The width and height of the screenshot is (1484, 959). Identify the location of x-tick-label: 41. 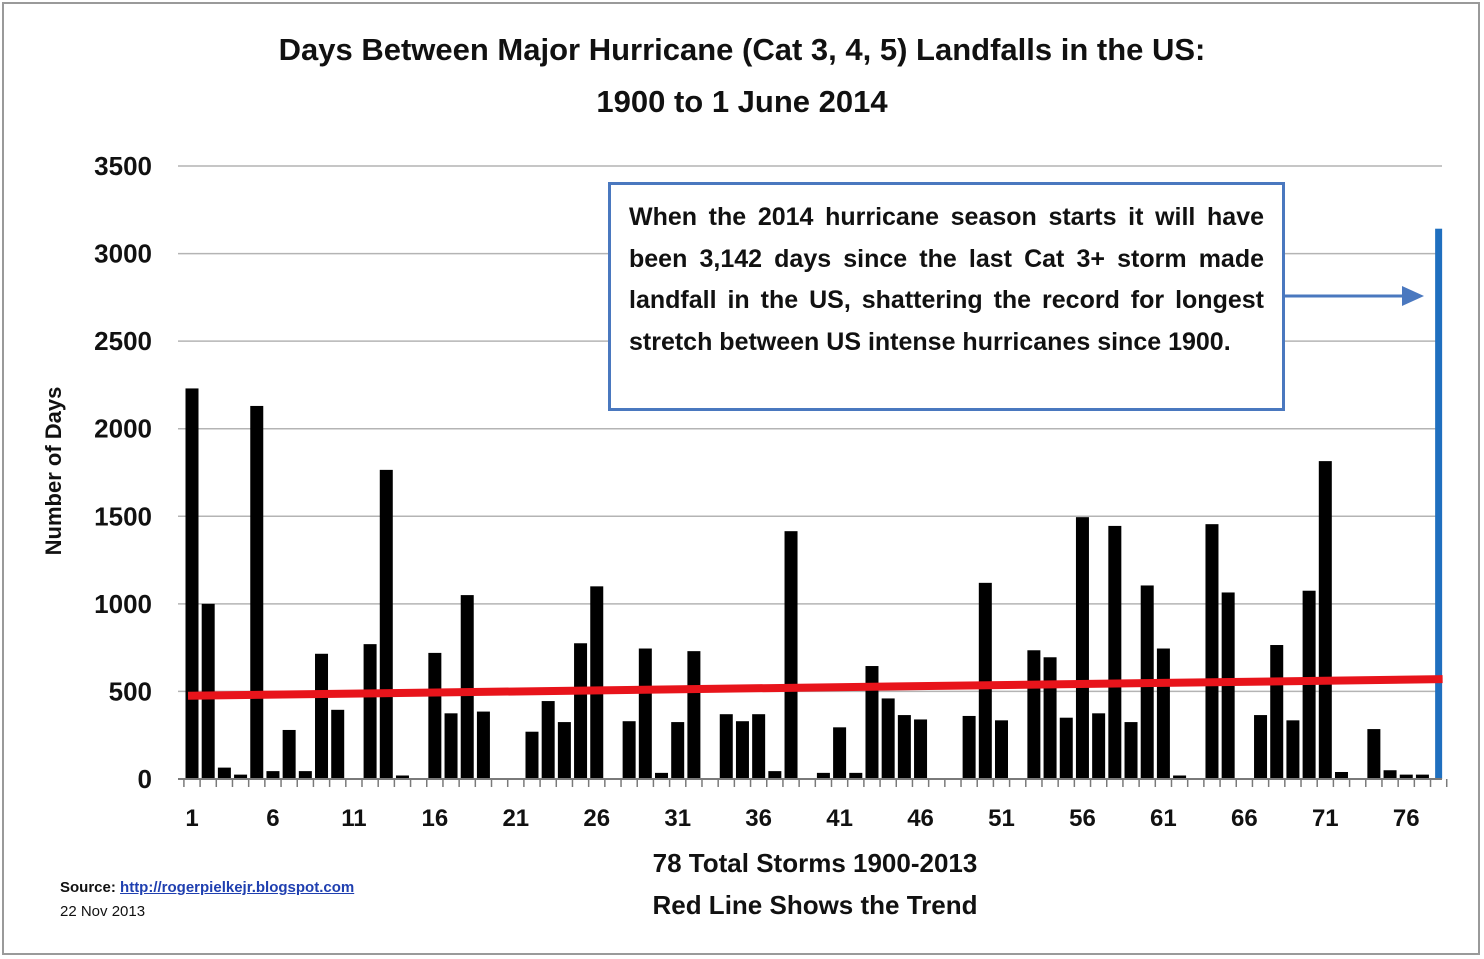
(839, 818).